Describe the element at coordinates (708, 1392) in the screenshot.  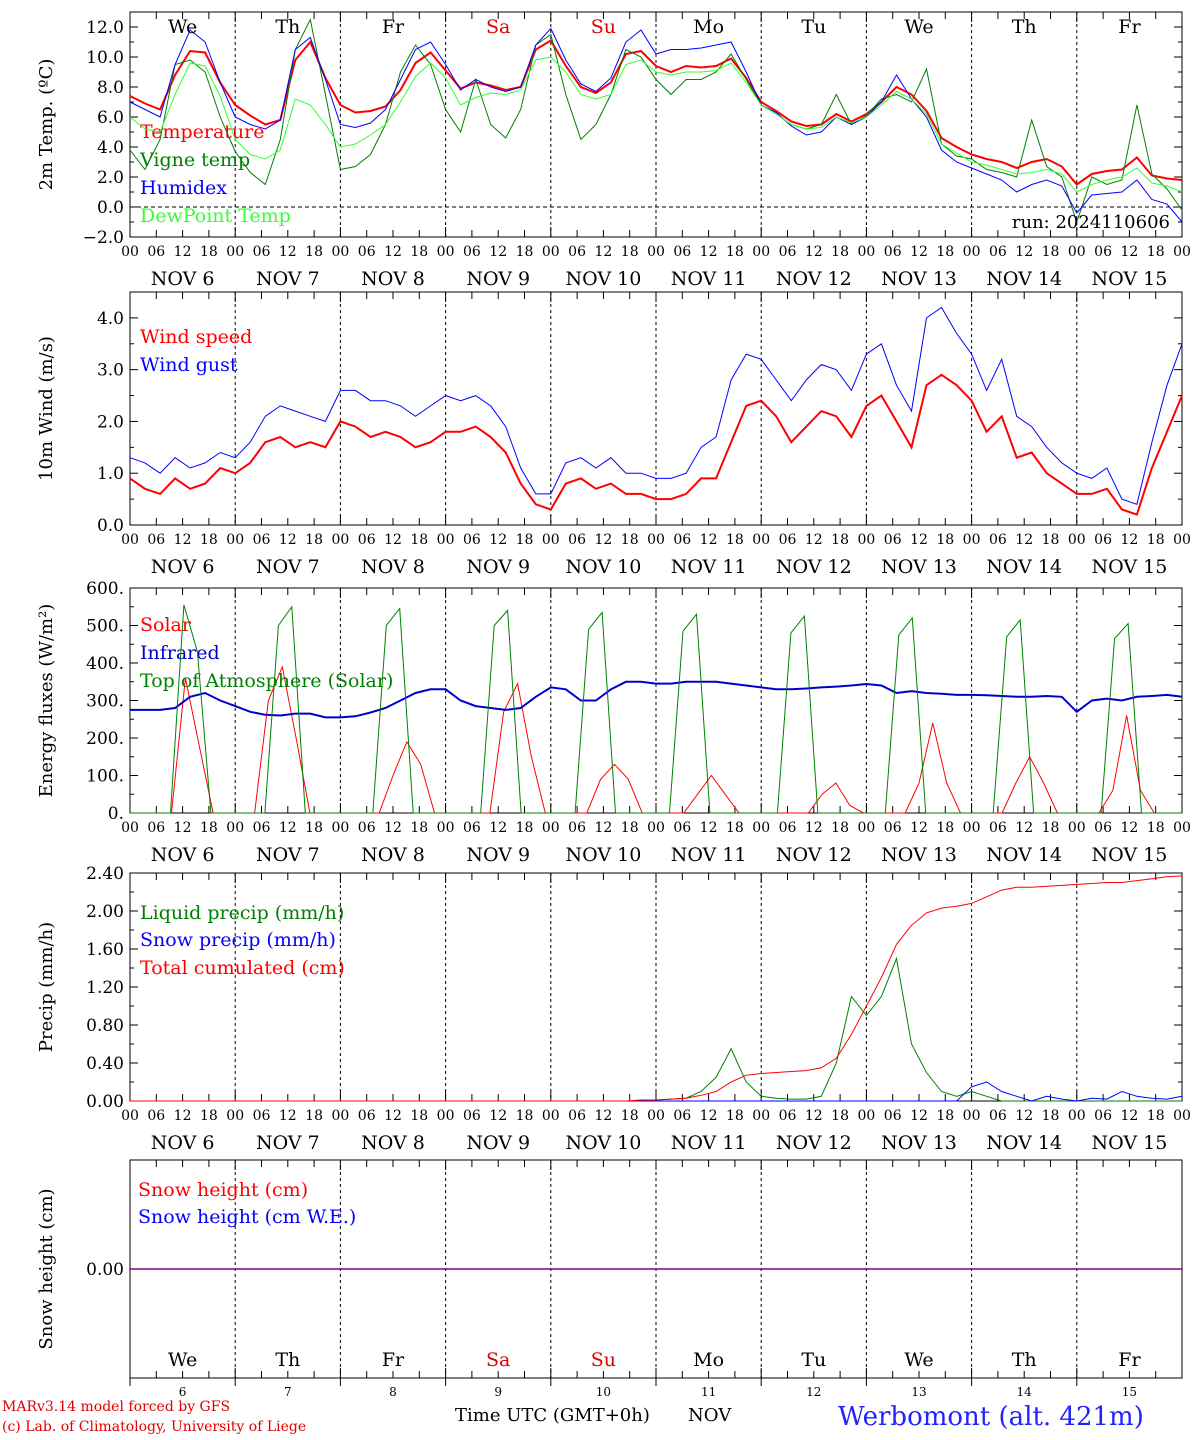
I see `date-label: 11` at that location.